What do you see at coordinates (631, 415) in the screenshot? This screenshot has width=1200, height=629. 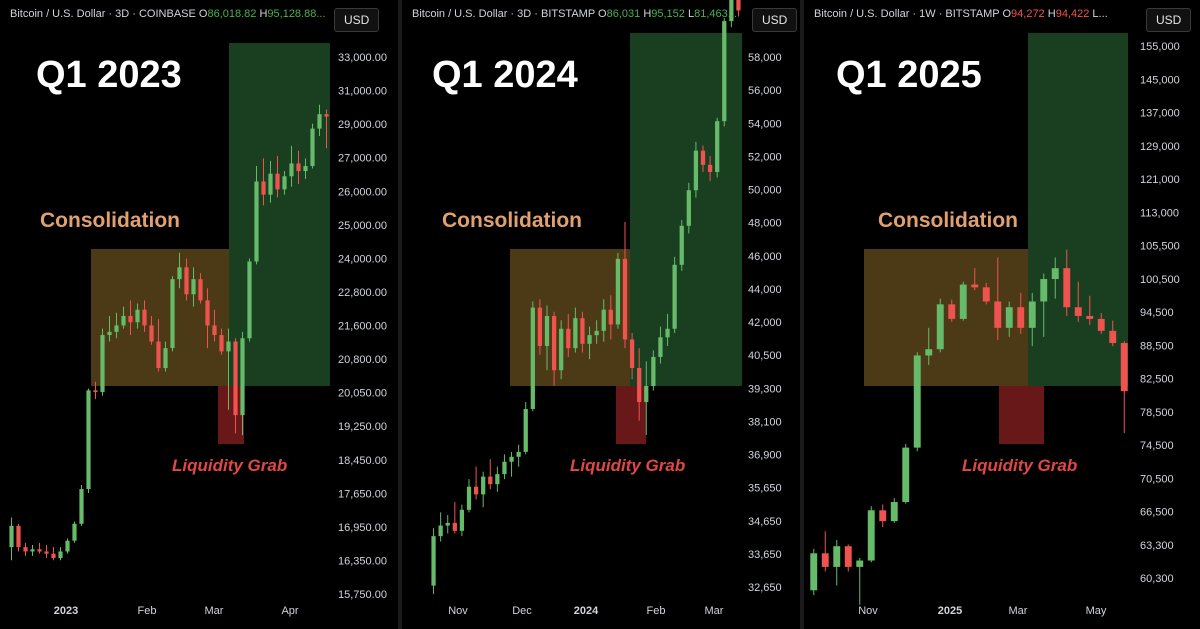 I see `liquidity-grab-zone` at bounding box center [631, 415].